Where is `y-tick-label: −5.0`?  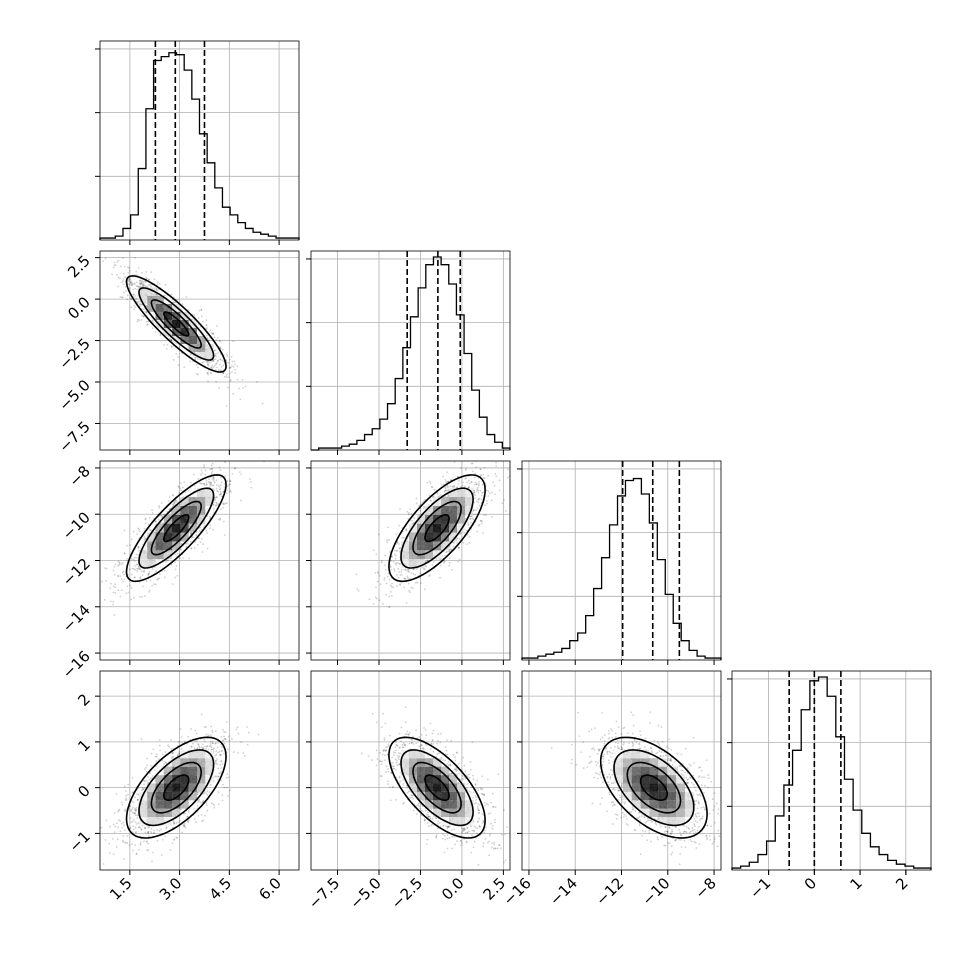
y-tick-label: −5.0 is located at coordinates (74, 395).